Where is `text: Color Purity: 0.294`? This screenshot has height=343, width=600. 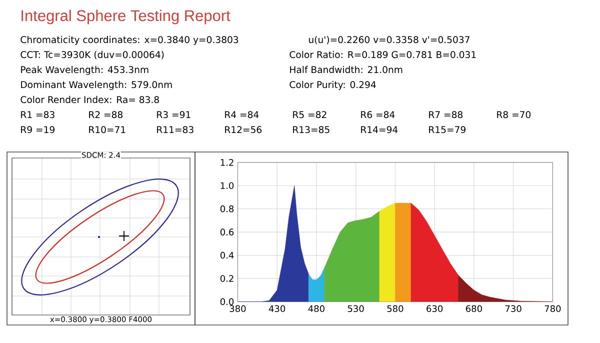 text: Color Purity: 0.294 is located at coordinates (333, 85).